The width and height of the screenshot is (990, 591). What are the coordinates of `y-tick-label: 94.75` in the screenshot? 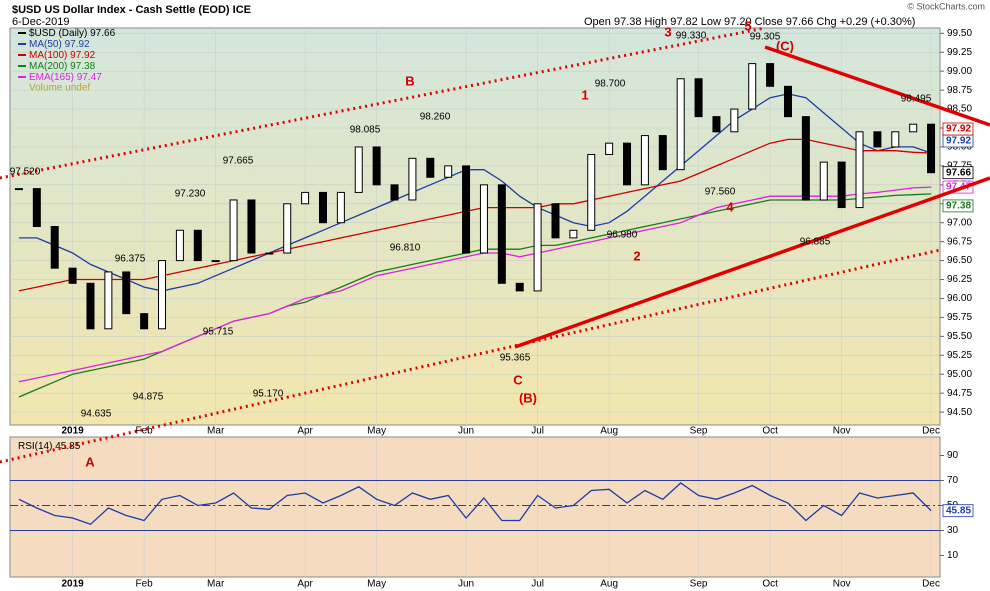 It's located at (959, 393).